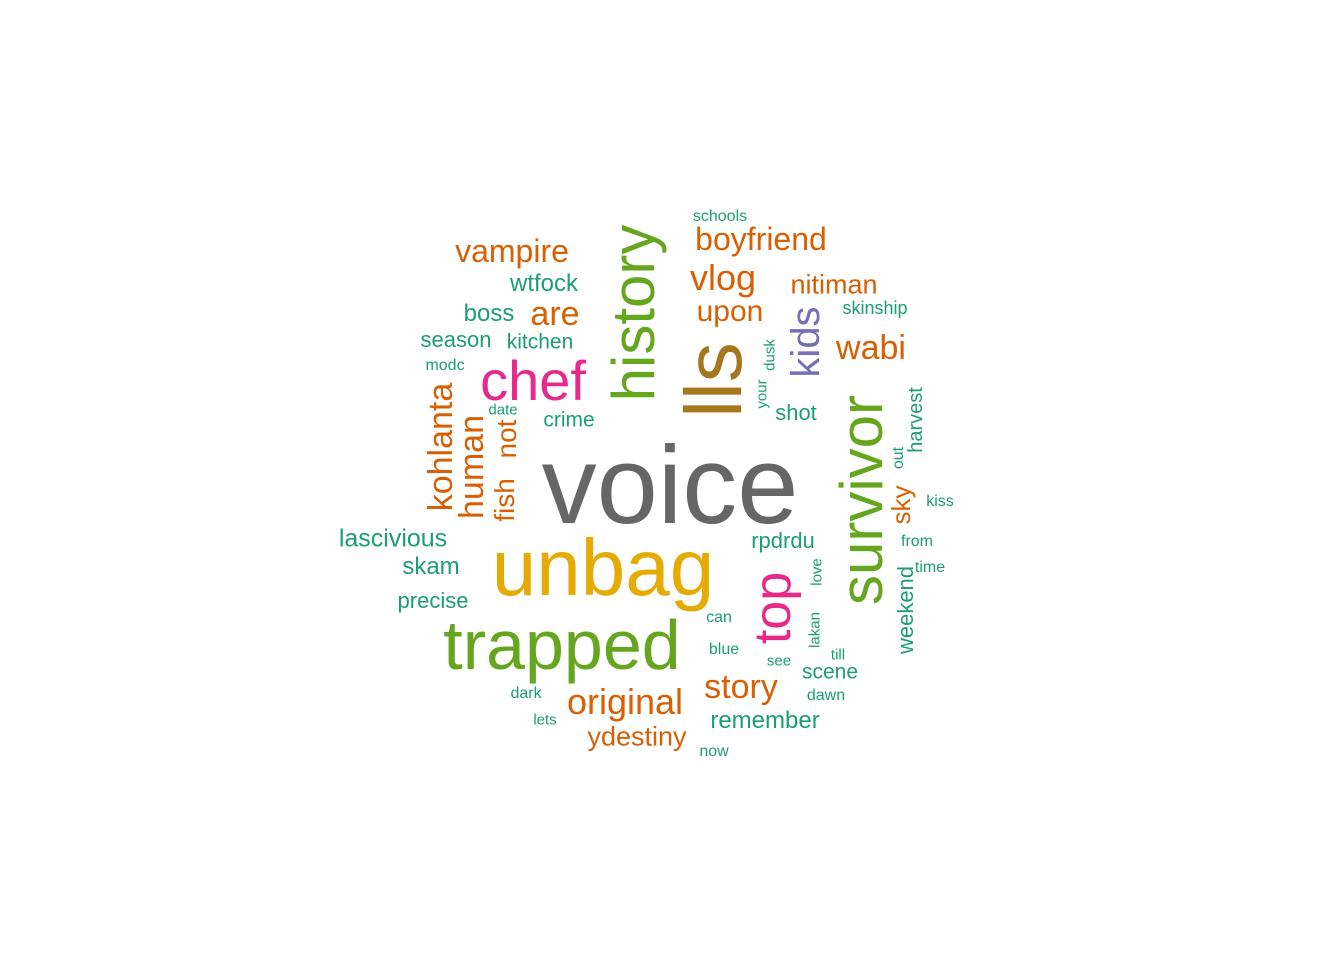 The width and height of the screenshot is (1344, 960). I want to click on word-kiss: kiss, so click(940, 501).